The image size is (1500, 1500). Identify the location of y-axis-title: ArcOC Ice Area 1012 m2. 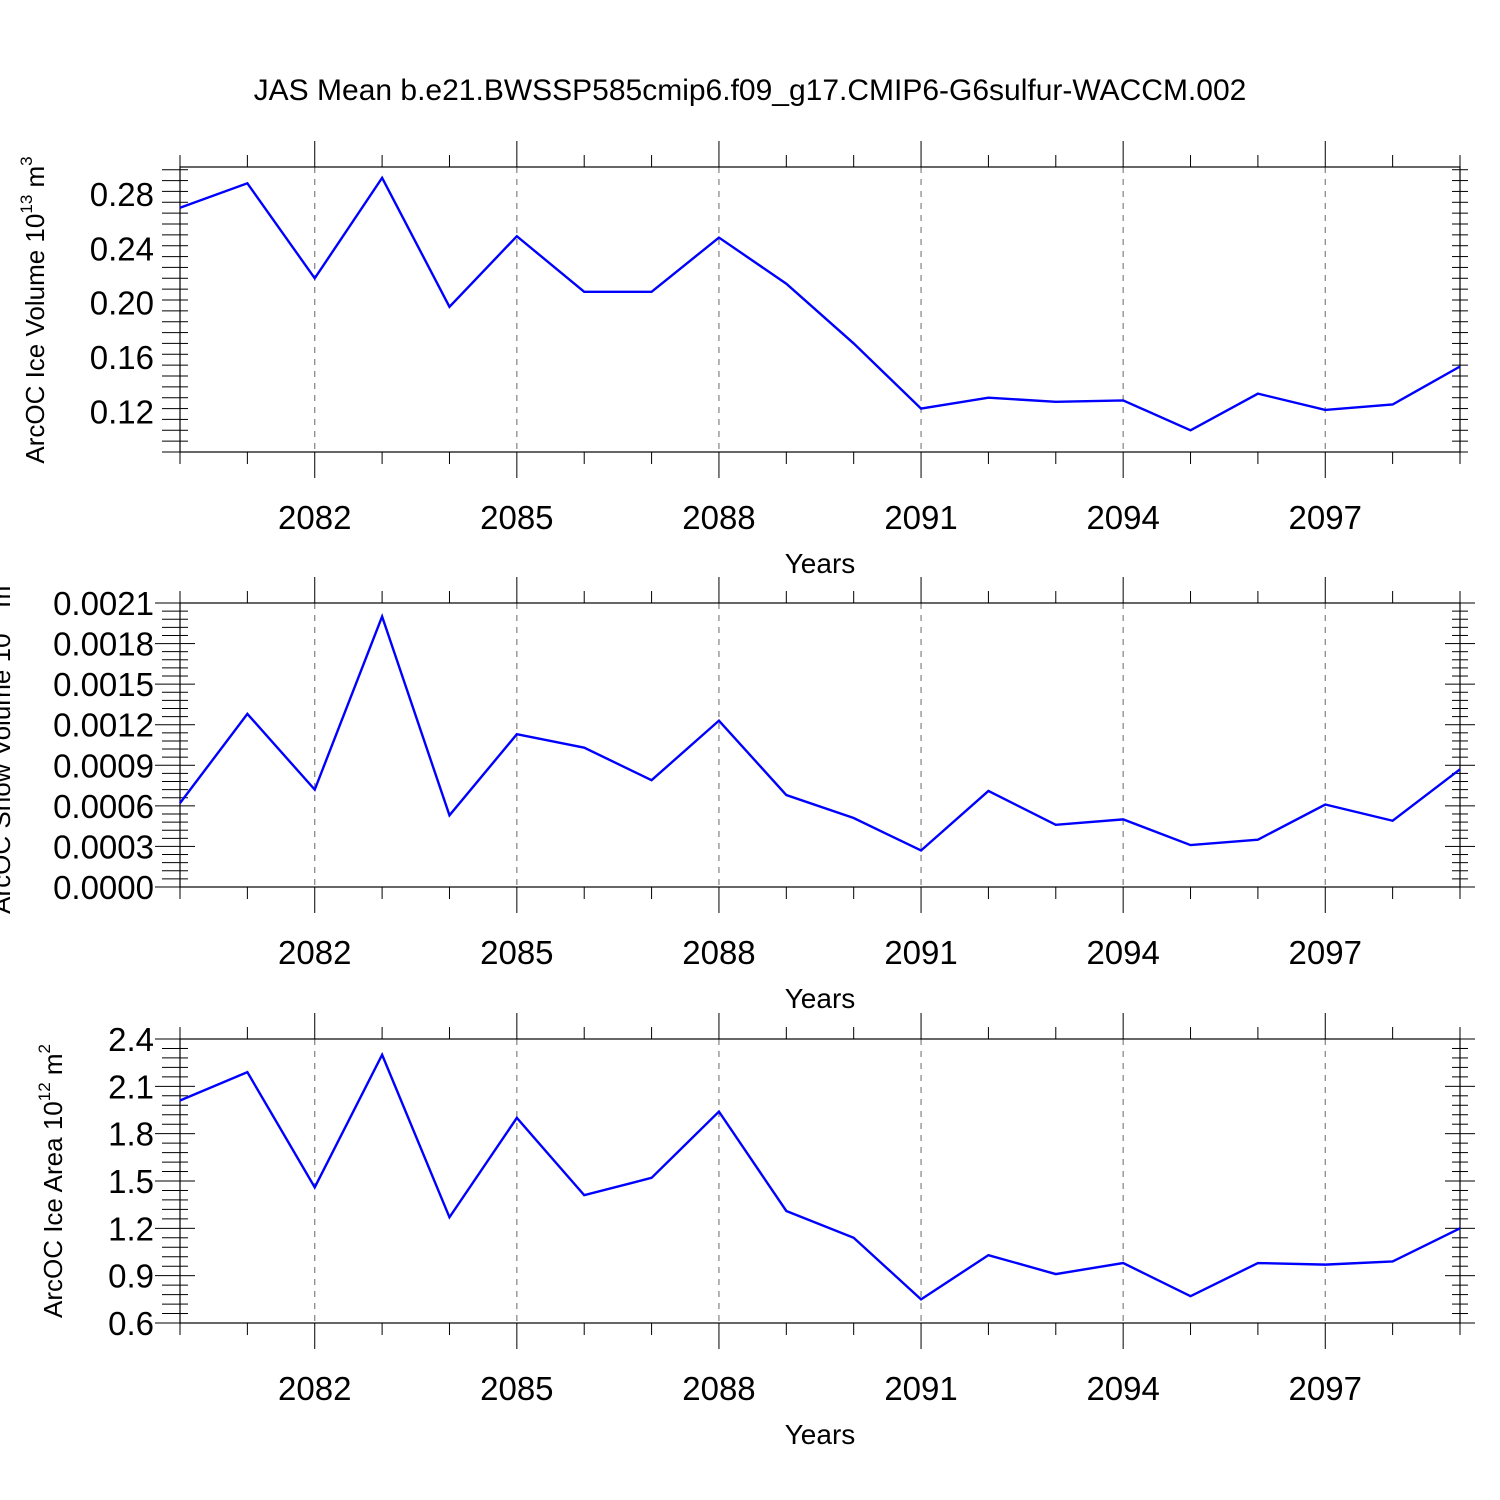
(51, 1181).